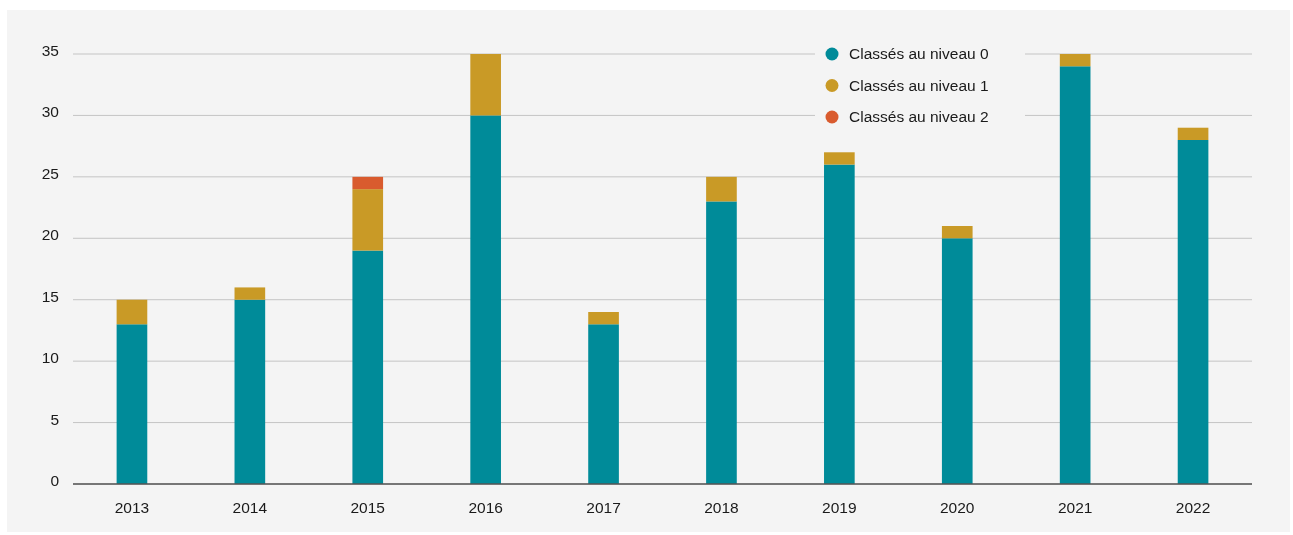 This screenshot has width=1293, height=535. I want to click on x-tick-label: 2021, so click(1075, 508).